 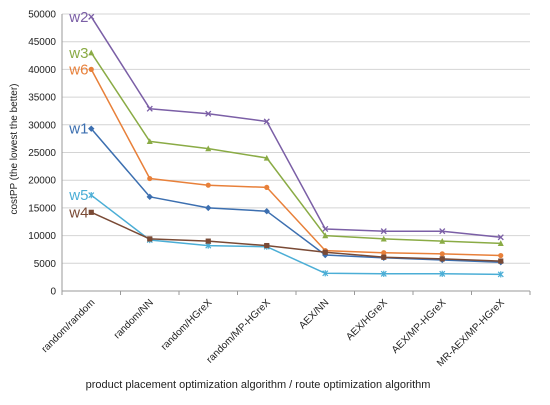 I want to click on y-tick-label: 10000, so click(x=42, y=236).